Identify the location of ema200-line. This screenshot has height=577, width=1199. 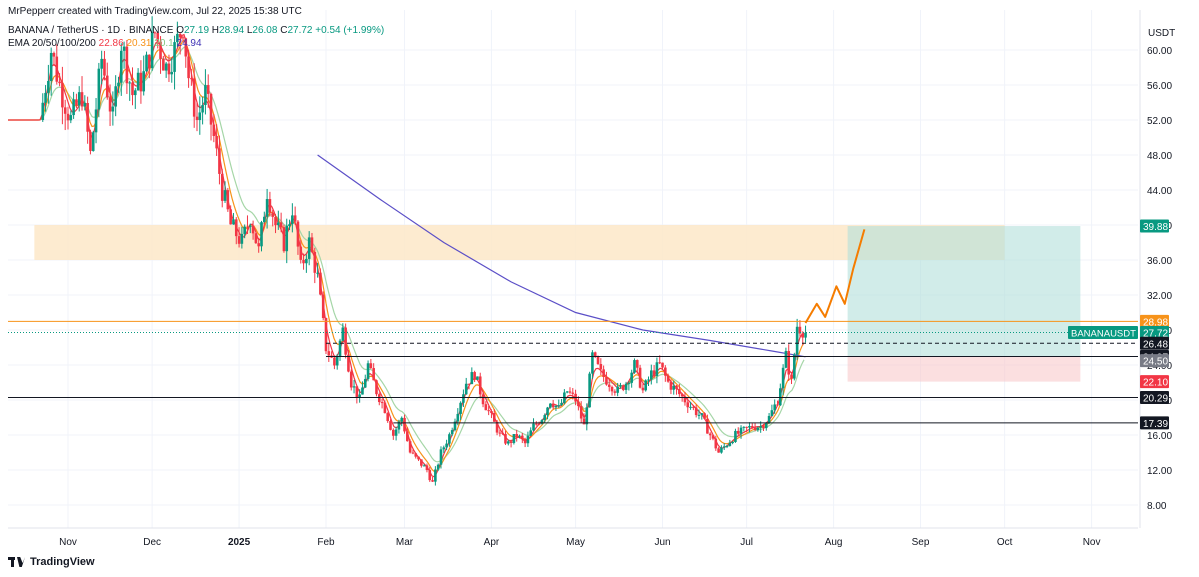
(561, 256).